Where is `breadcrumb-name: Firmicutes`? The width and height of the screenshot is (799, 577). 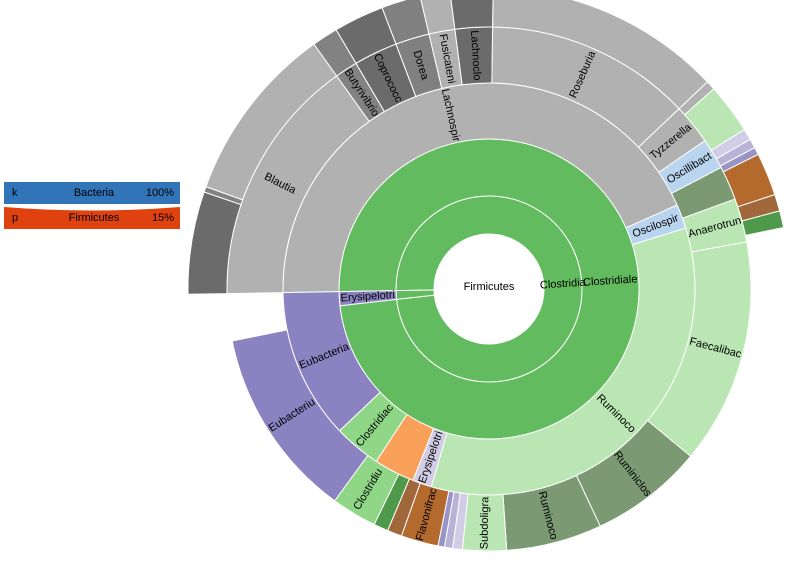 breadcrumb-name: Firmicutes is located at coordinates (94, 218).